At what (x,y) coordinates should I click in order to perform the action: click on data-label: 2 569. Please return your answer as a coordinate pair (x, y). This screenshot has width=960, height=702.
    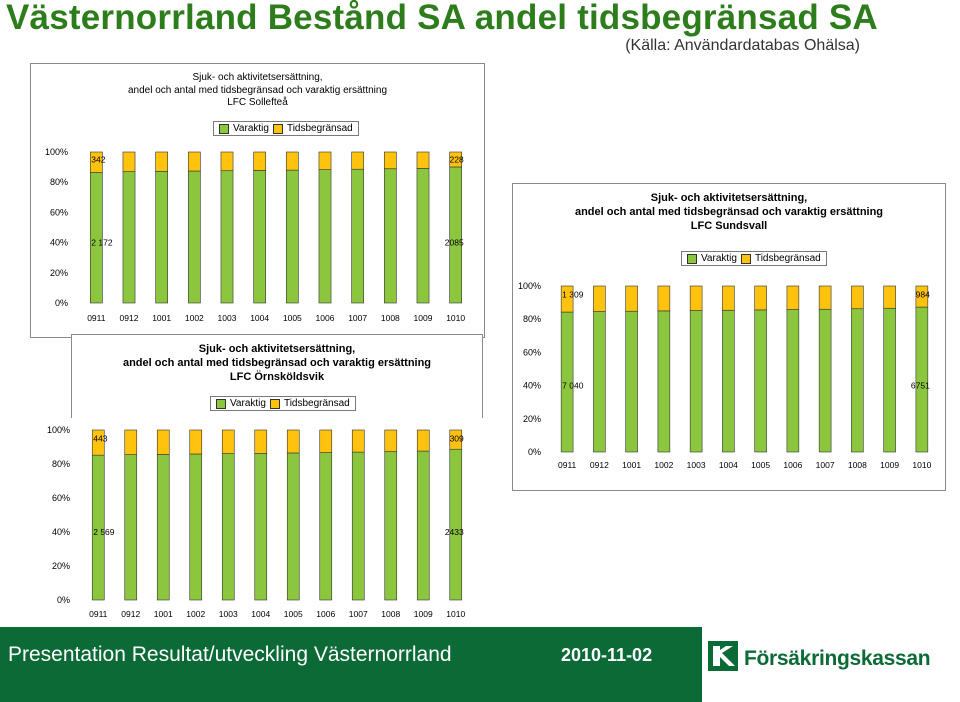
    Looking at the image, I should click on (104, 532).